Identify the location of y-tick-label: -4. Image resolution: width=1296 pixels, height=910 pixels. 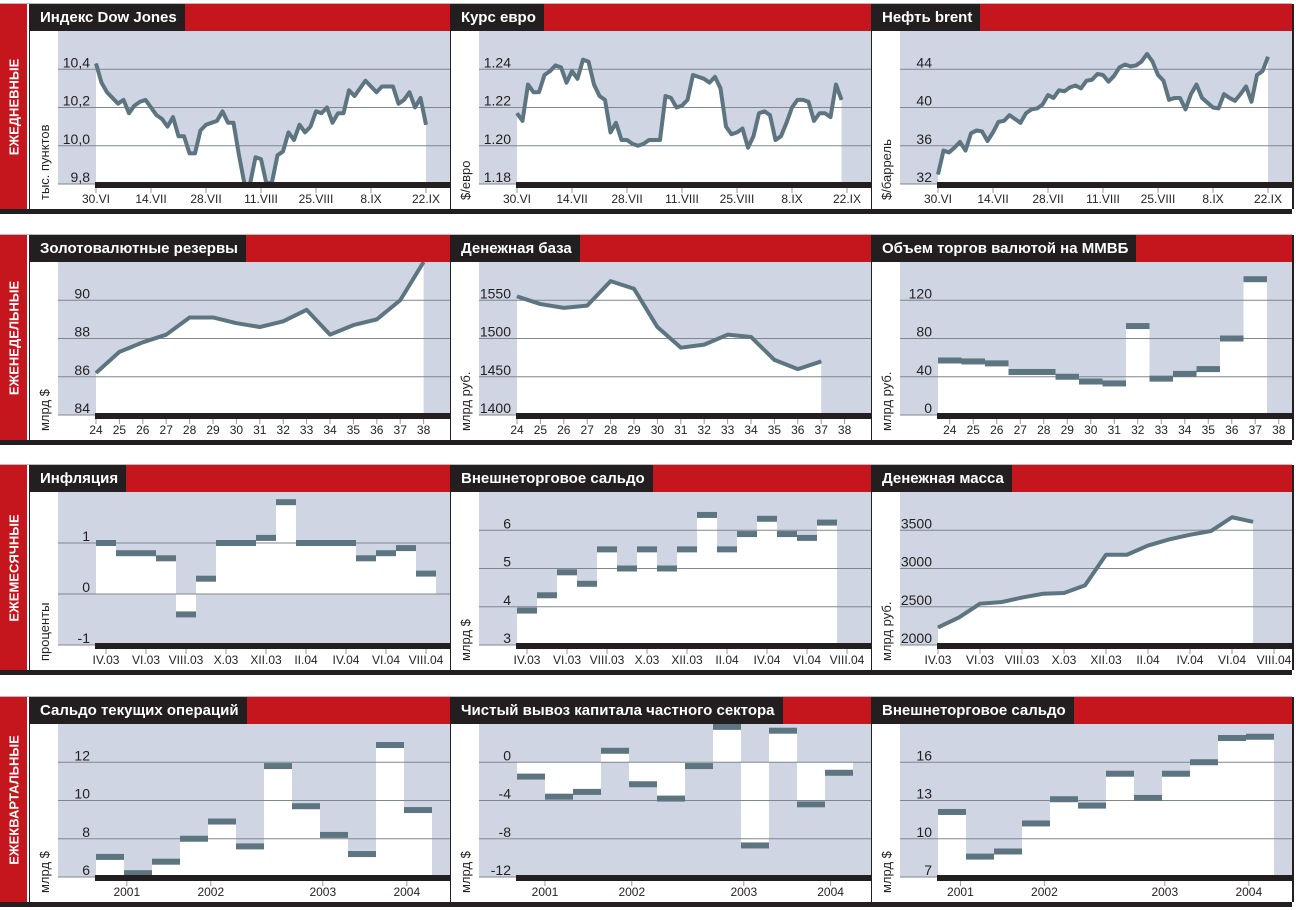
(505, 794).